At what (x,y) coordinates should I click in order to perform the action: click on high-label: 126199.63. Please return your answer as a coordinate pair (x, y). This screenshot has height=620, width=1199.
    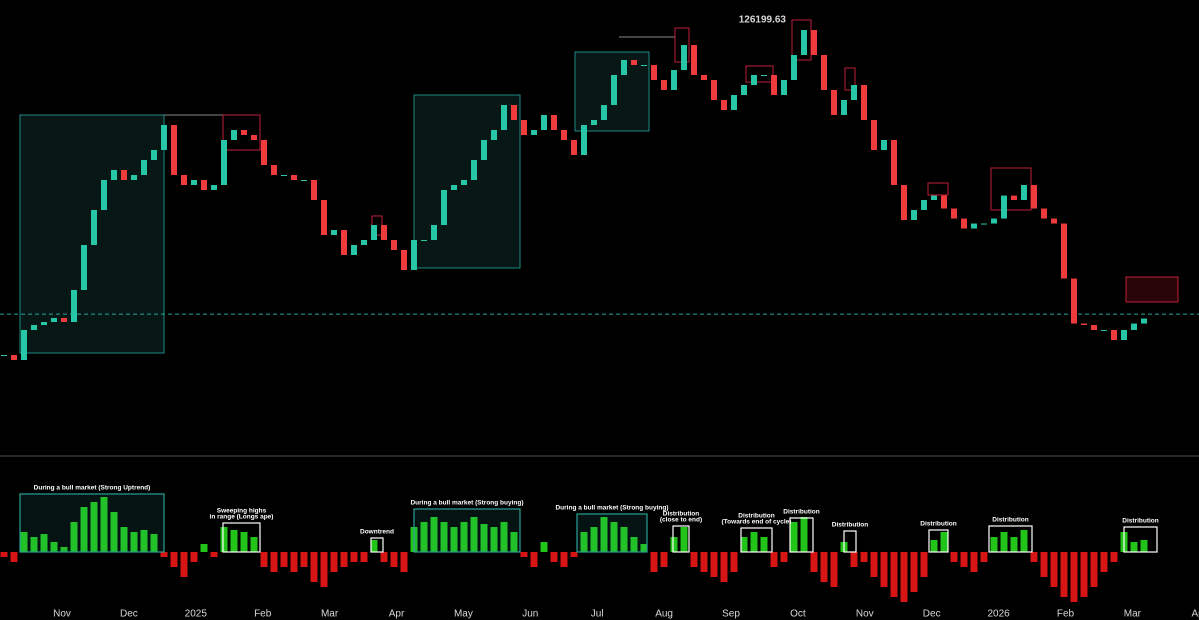
    Looking at the image, I should click on (763, 20).